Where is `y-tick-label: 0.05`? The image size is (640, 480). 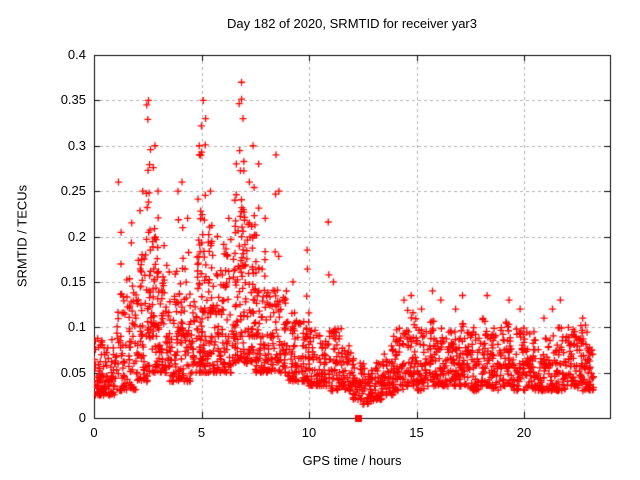 y-tick-label: 0.05 is located at coordinates (73, 372).